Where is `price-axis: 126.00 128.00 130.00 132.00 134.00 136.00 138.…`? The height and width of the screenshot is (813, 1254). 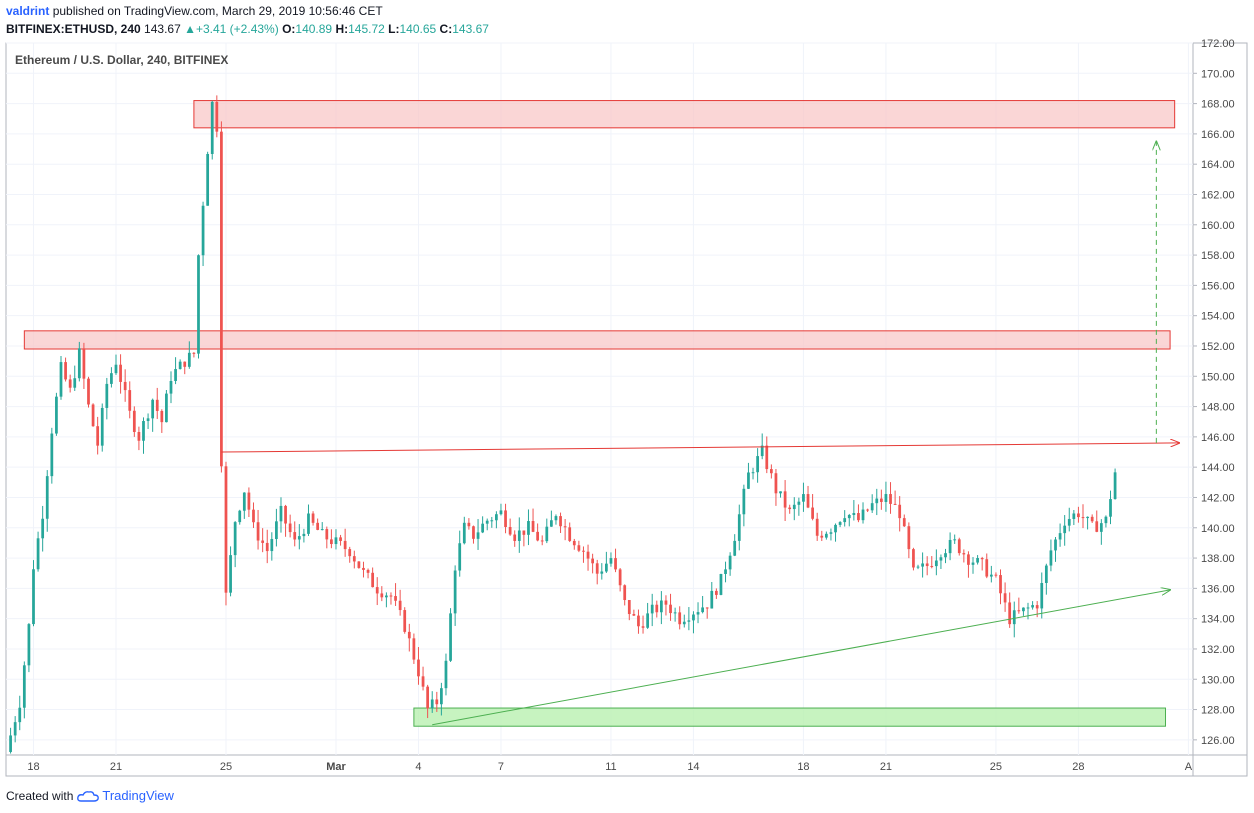
price-axis: 126.00 128.00 130.00 132.00 134.00 136.00 138.… is located at coordinates (1214, 392).